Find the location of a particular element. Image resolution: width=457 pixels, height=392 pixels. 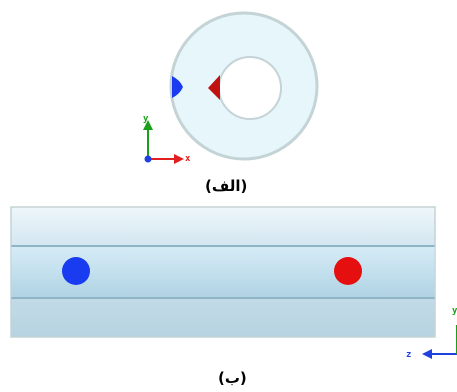

blue-marker-top is located at coordinates (177, 87).